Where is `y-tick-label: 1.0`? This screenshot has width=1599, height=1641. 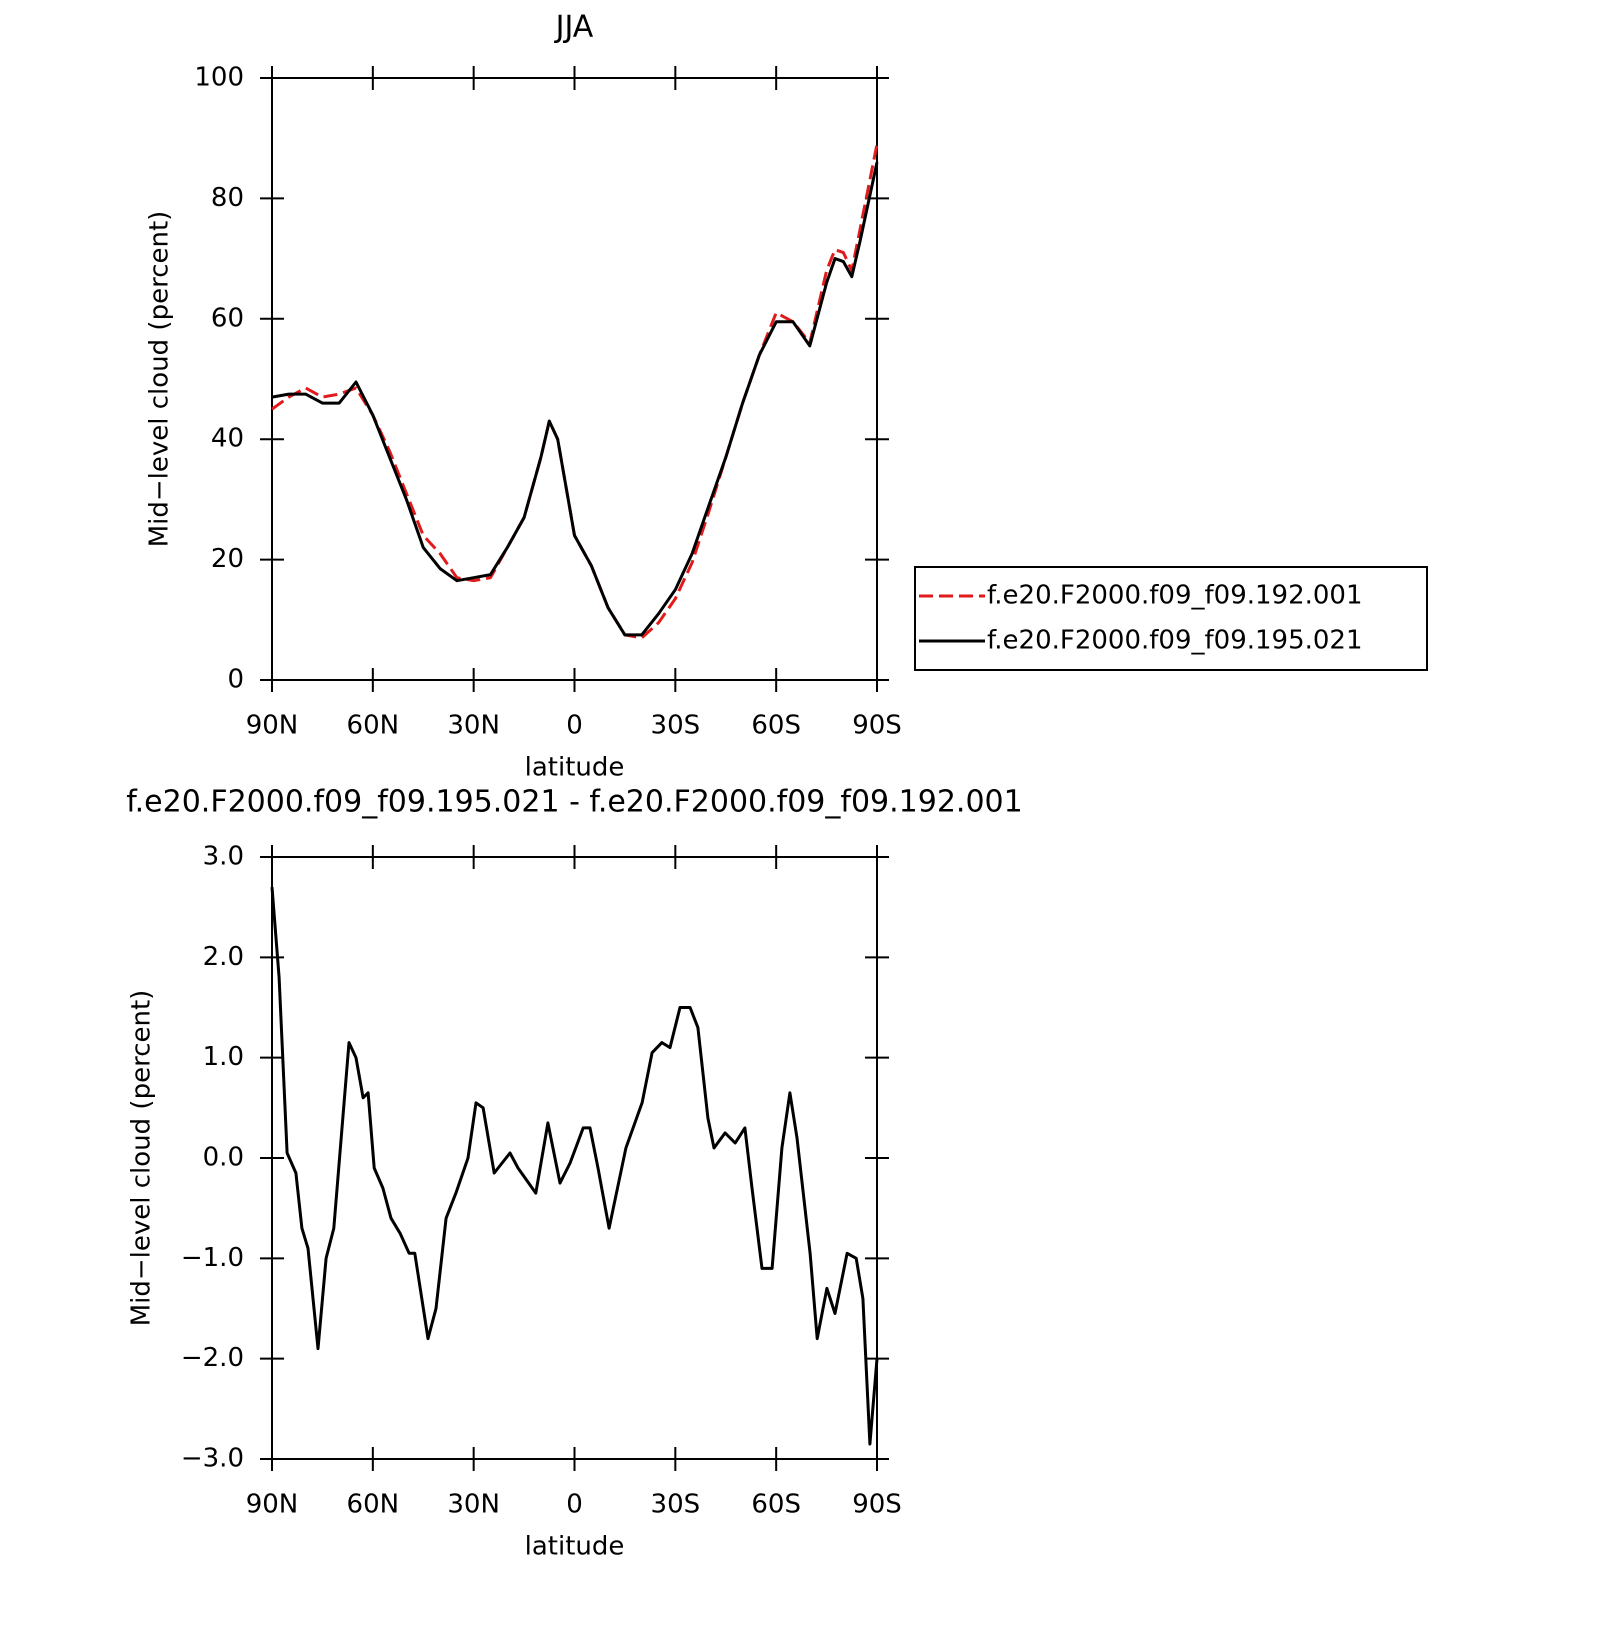 y-tick-label: 1.0 is located at coordinates (223, 1057).